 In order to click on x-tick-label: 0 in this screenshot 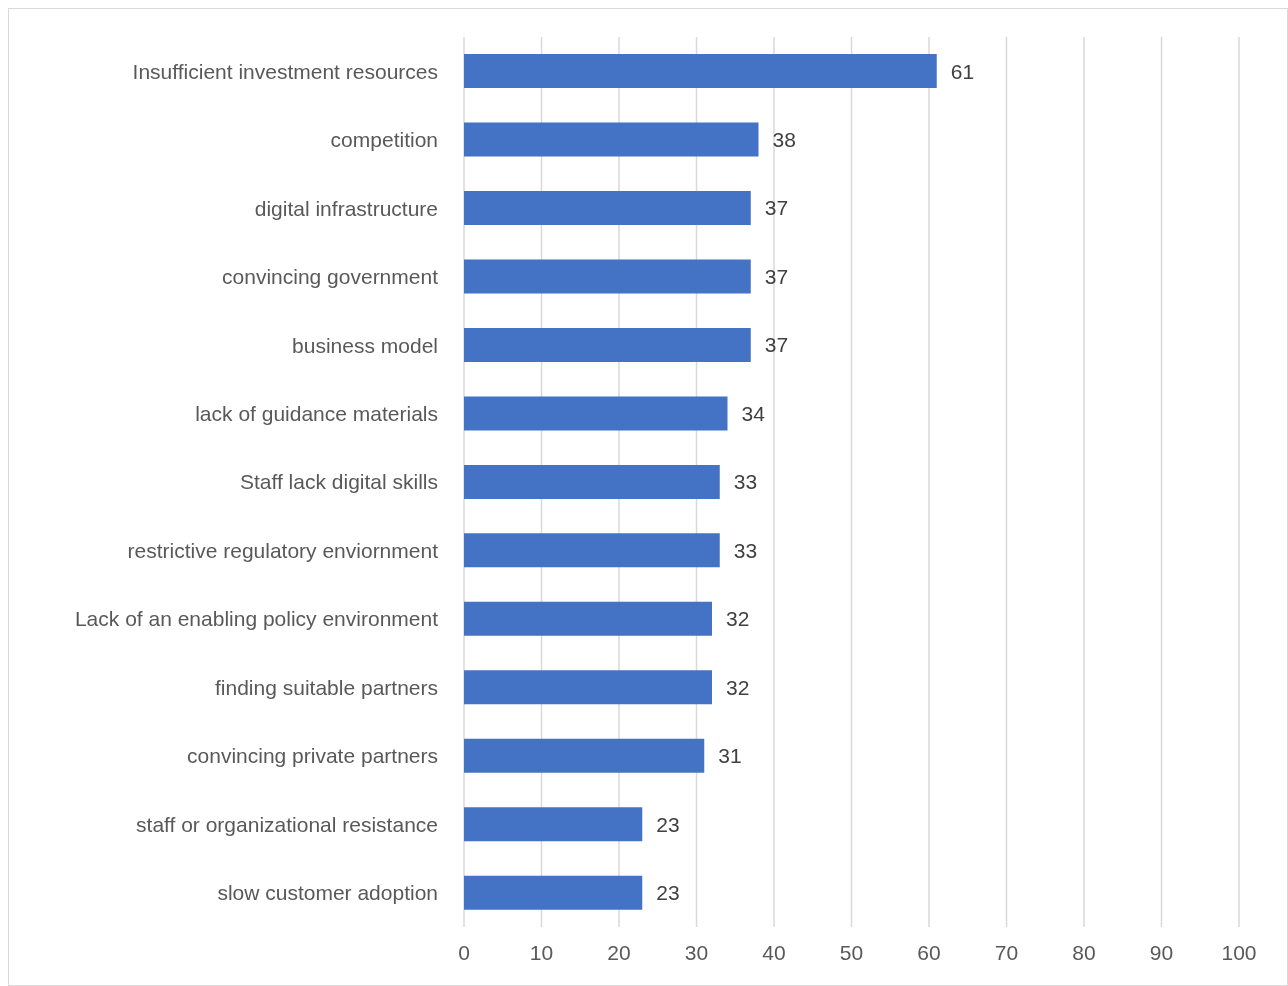, I will do `click(464, 952)`.